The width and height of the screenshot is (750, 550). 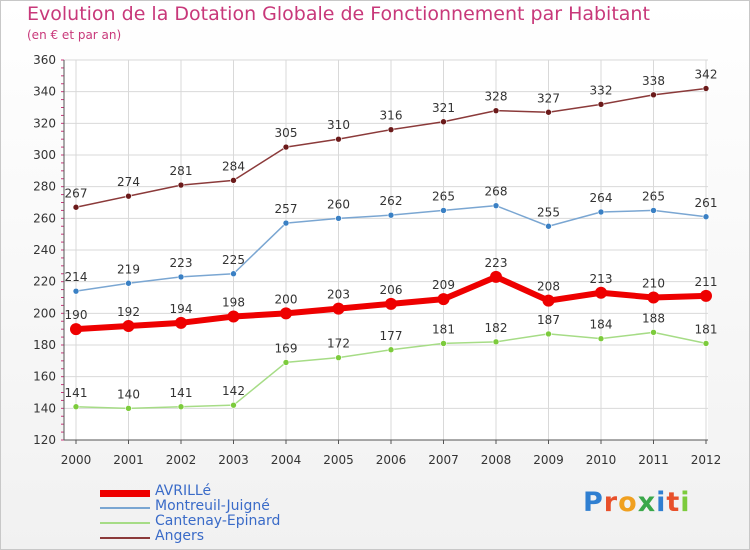 What do you see at coordinates (338, 204) in the screenshot?
I see `data-label: 260` at bounding box center [338, 204].